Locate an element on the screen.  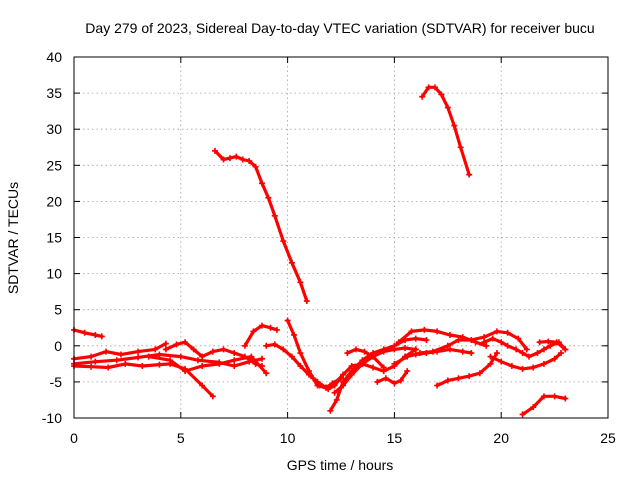
x-tick-label: 5 is located at coordinates (181, 438).